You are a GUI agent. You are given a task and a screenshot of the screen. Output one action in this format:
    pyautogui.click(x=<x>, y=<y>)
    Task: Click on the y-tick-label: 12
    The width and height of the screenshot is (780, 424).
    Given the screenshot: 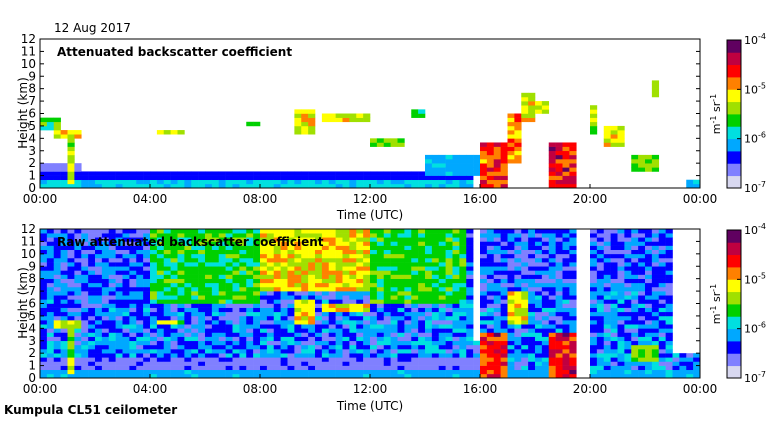 What is the action you would take?
    pyautogui.click(x=28, y=39)
    